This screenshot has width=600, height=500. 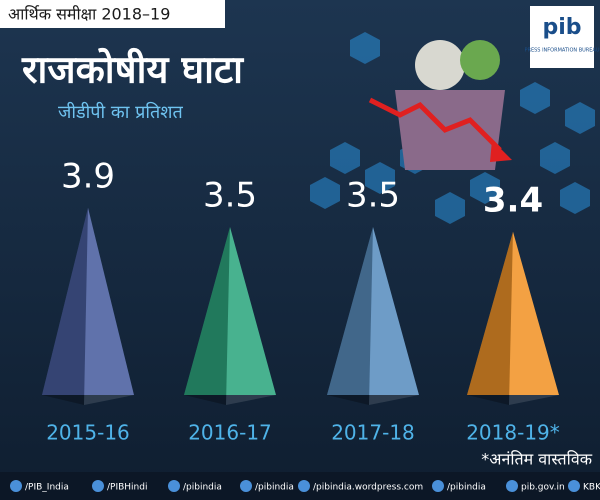 I want to click on footer-handle: /pibindia.wordpress.com, so click(x=368, y=488).